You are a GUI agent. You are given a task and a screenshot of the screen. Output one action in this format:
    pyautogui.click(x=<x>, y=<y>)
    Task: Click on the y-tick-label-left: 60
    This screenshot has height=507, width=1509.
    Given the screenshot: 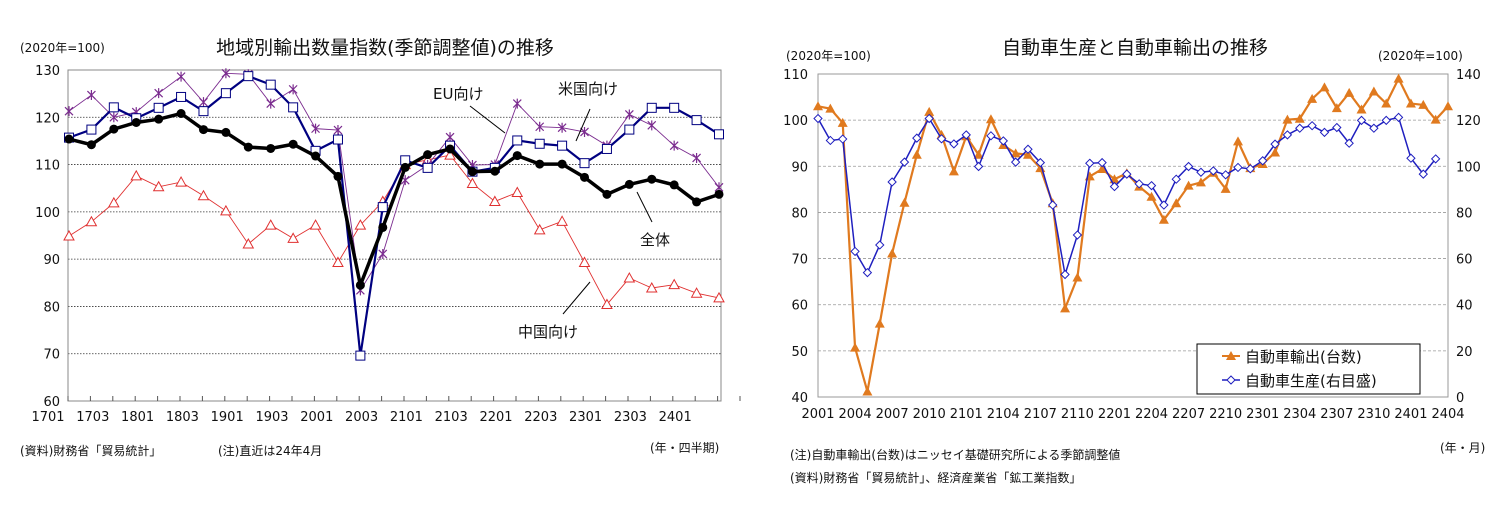 What is the action you would take?
    pyautogui.click(x=799, y=306)
    